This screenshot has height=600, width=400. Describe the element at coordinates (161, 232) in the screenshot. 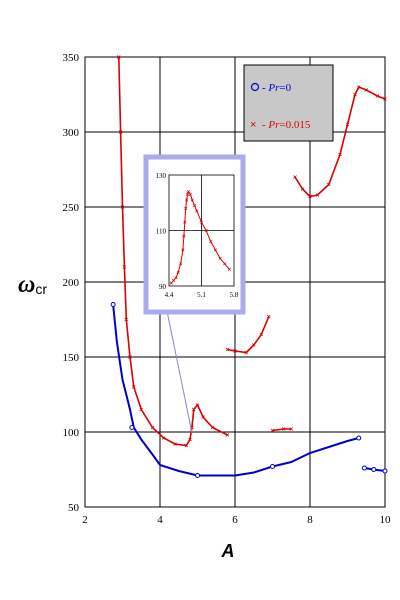

I see `inset-y-tick-label: 110` at that location.